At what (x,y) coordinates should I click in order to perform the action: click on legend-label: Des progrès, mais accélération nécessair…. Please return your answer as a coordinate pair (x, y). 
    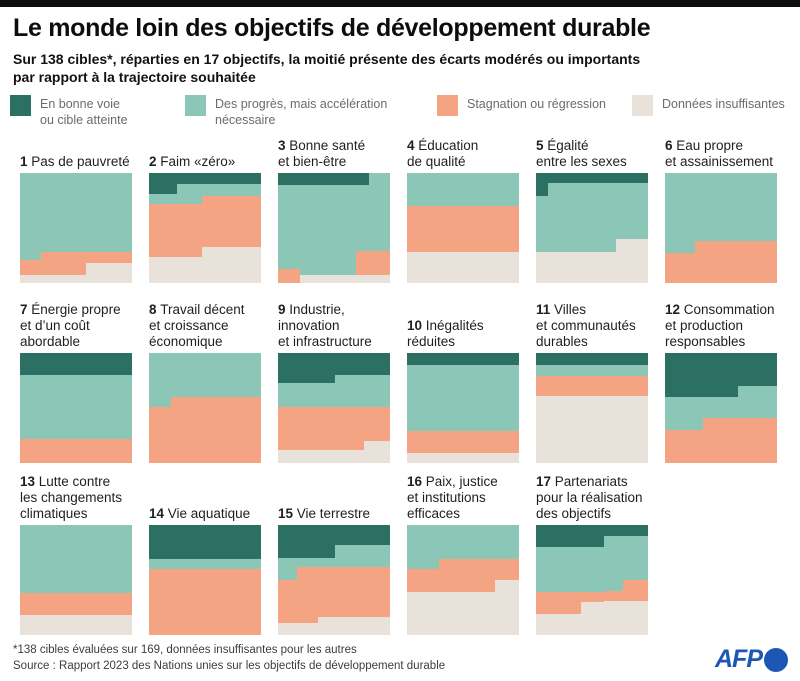
    Looking at the image, I should click on (301, 112).